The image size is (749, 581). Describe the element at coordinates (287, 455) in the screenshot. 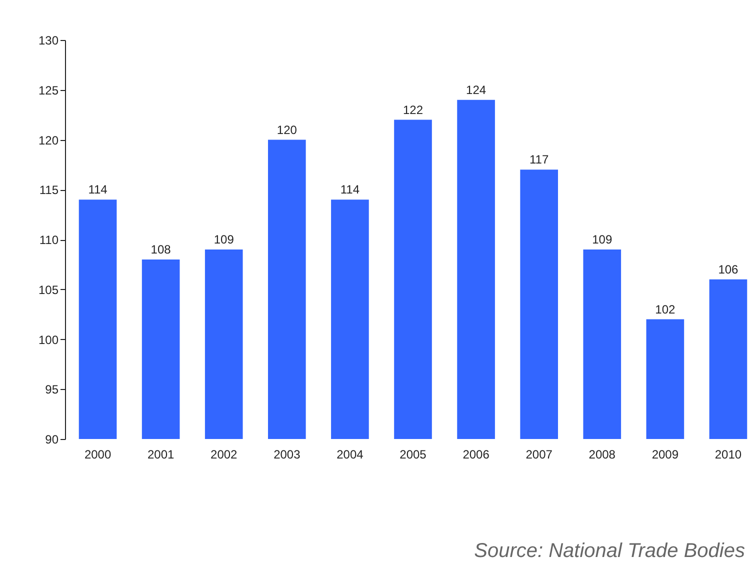

I see `x-tick-label: 2003` at that location.